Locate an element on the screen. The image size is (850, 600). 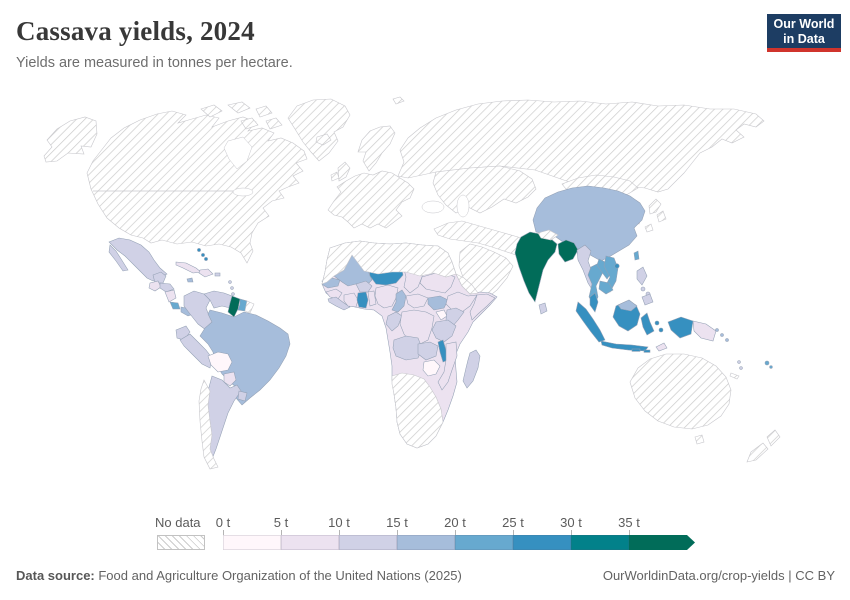
country-togo-benin is located at coordinates (372, 298).